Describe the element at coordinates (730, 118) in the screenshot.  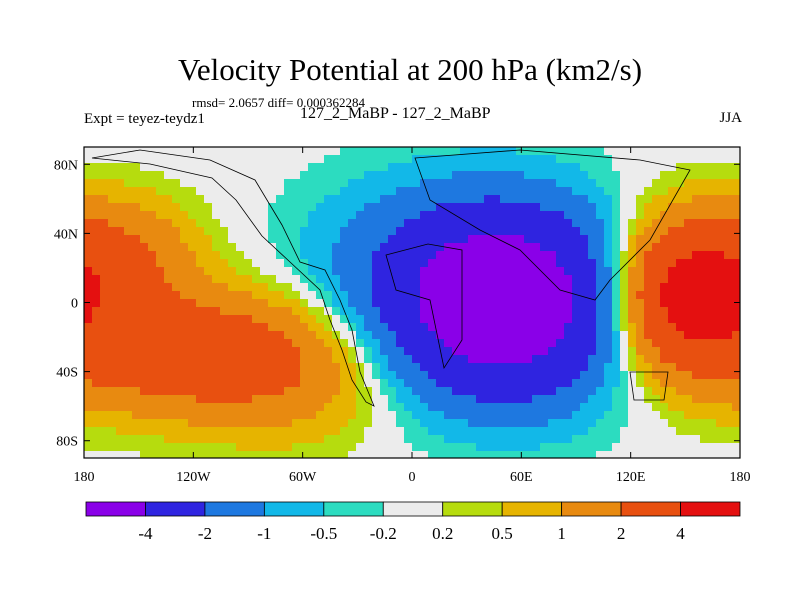
I see `season-label: JJA` at that location.